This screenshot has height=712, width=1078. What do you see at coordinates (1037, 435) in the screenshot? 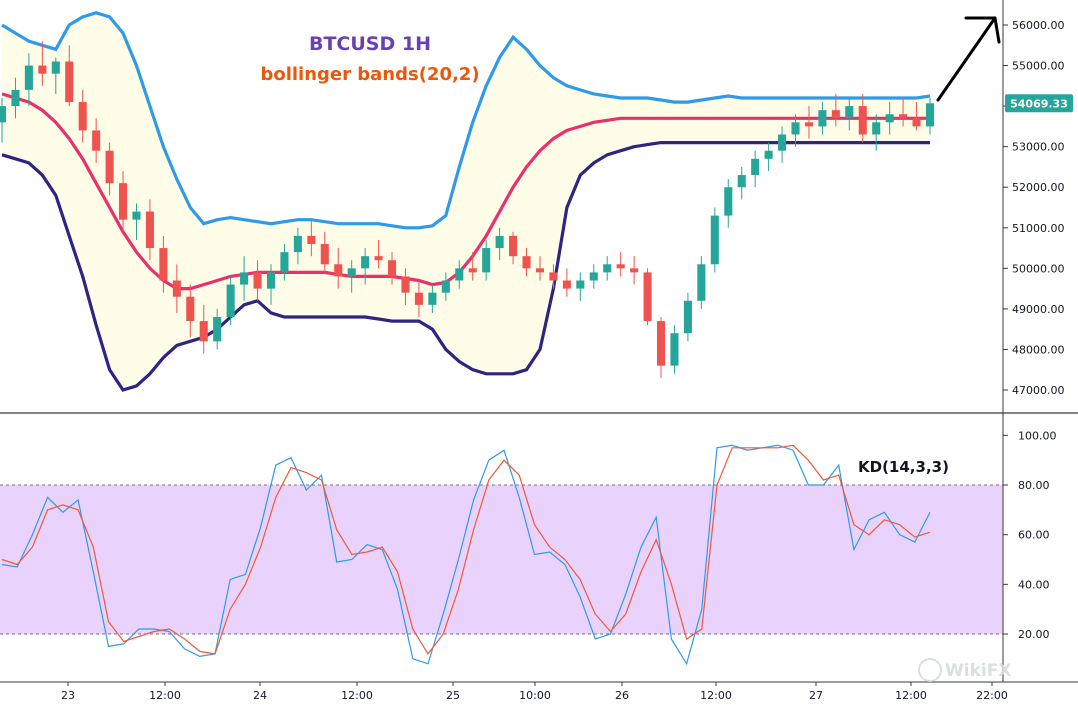
I see `kd-tick-label: 100.00` at bounding box center [1037, 435].